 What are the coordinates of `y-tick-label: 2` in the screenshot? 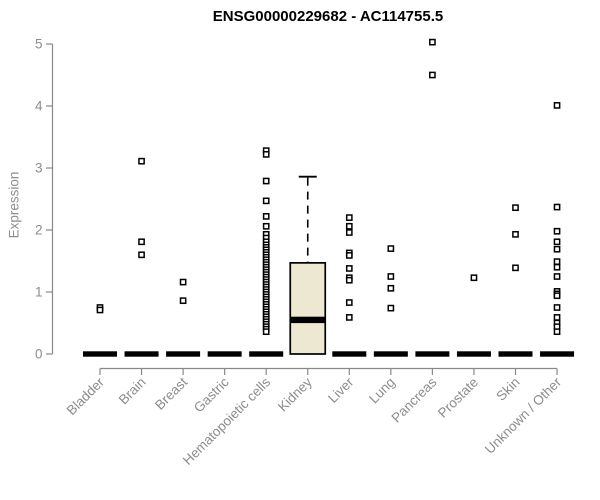 It's located at (39, 230).